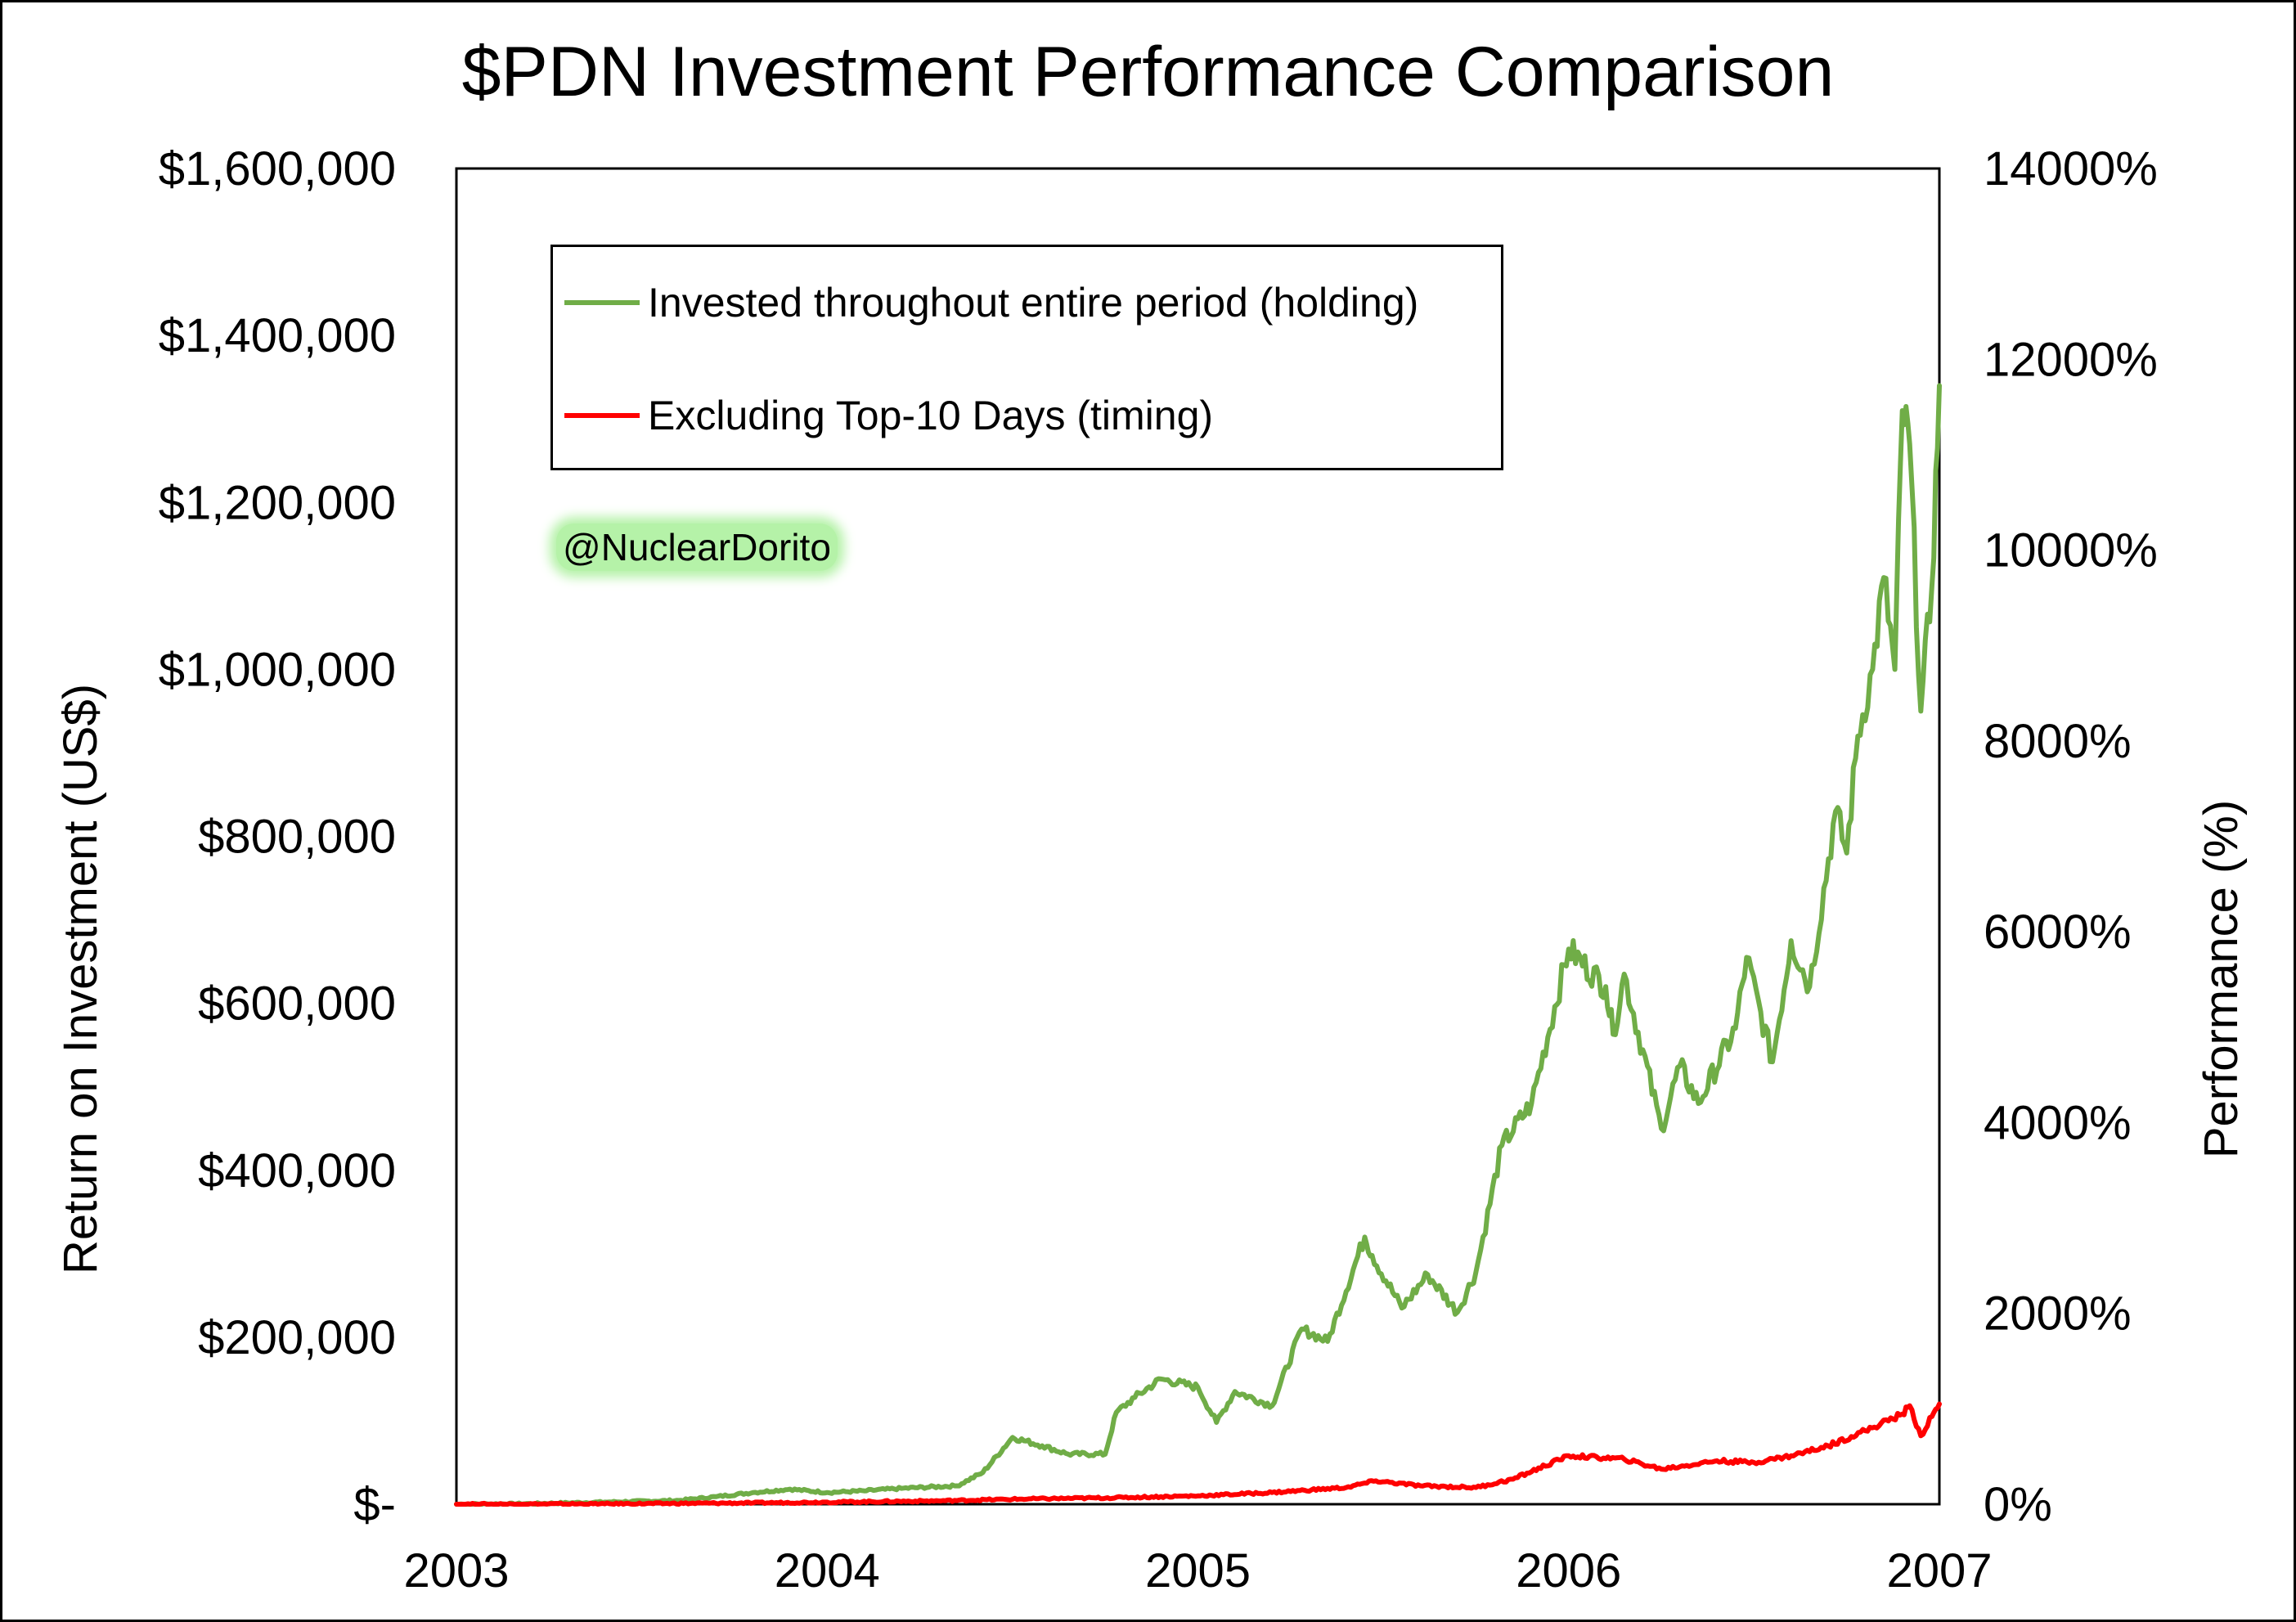 The image size is (2296, 1622). Describe the element at coordinates (2058, 741) in the screenshot. I see `y2-tick-label: 8000%` at that location.